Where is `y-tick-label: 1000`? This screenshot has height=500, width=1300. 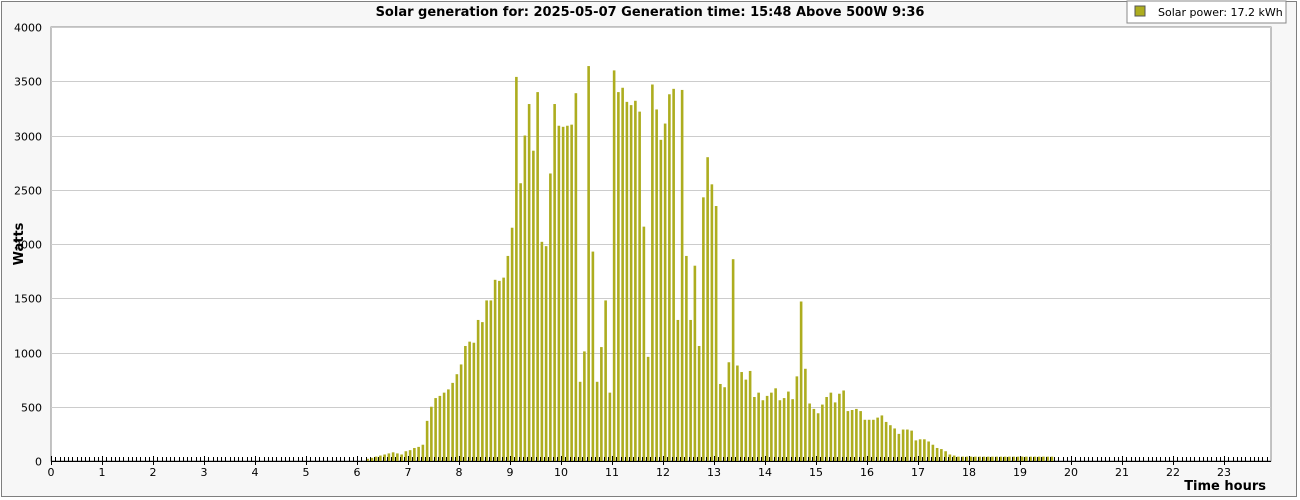
y-tick-label: 1000 is located at coordinates (28, 354).